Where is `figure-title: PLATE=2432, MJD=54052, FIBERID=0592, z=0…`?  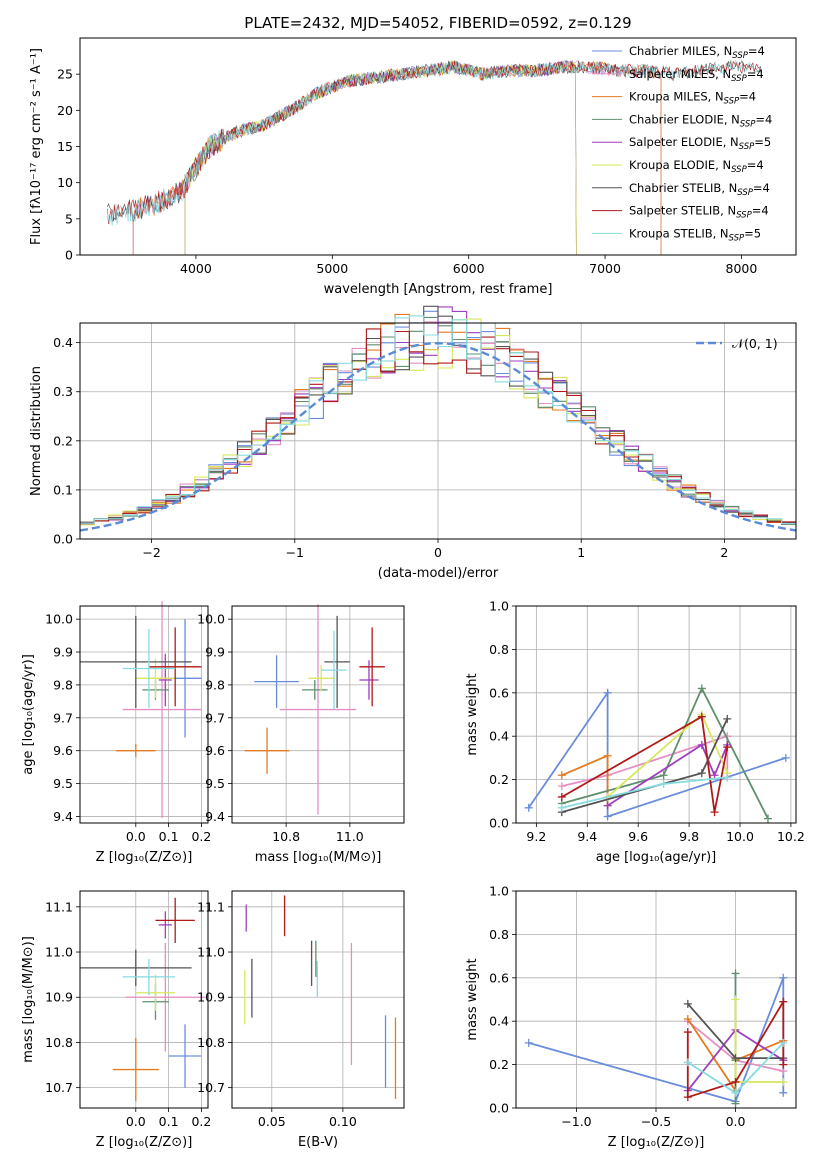 figure-title: PLATE=2432, MJD=54052, FIBERID=0592, z=0… is located at coordinates (437, 23).